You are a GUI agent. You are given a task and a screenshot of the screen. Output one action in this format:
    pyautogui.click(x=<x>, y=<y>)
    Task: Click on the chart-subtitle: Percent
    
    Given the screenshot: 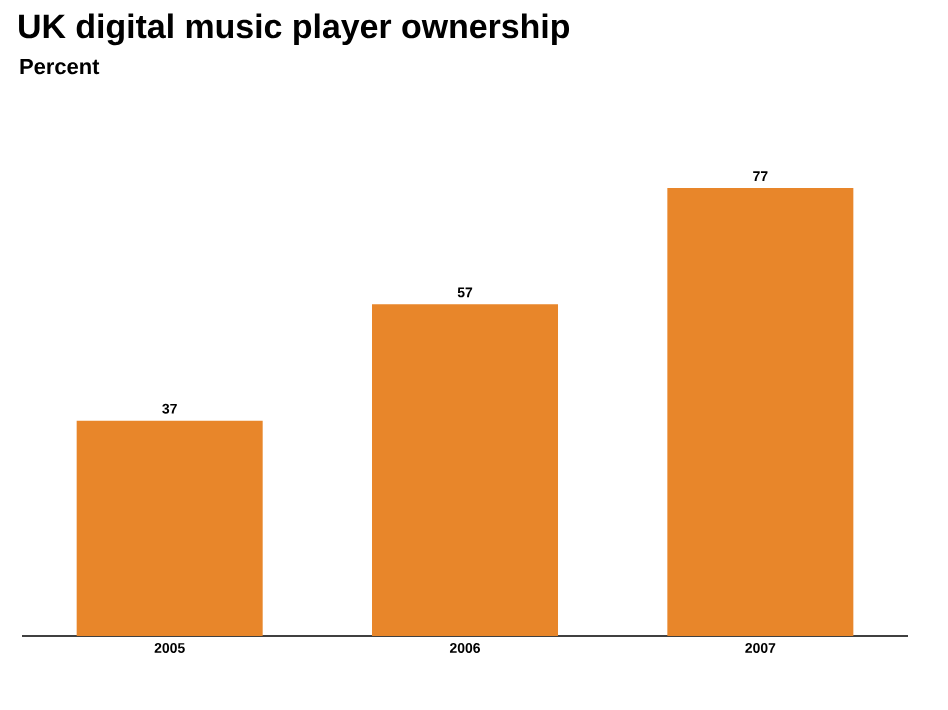 What is the action you would take?
    pyautogui.click(x=60, y=66)
    